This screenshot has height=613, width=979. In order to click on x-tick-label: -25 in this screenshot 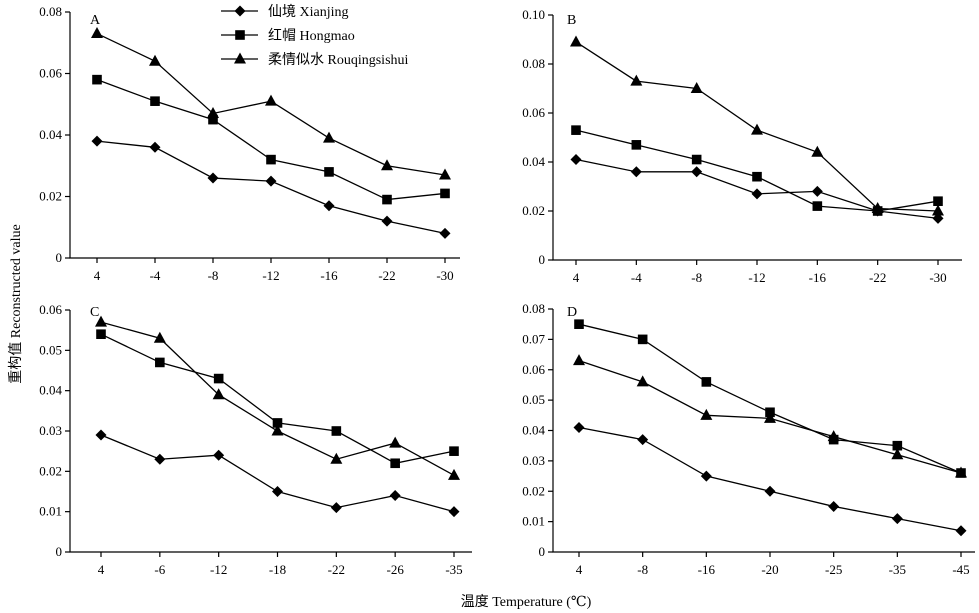, I will do `click(833, 569)`.